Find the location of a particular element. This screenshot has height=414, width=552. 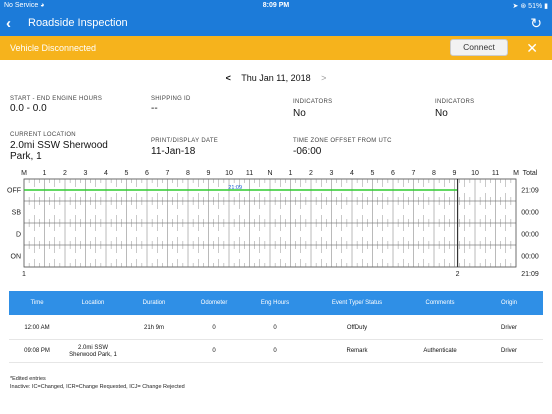

column-header: Origin is located at coordinates (508, 303).